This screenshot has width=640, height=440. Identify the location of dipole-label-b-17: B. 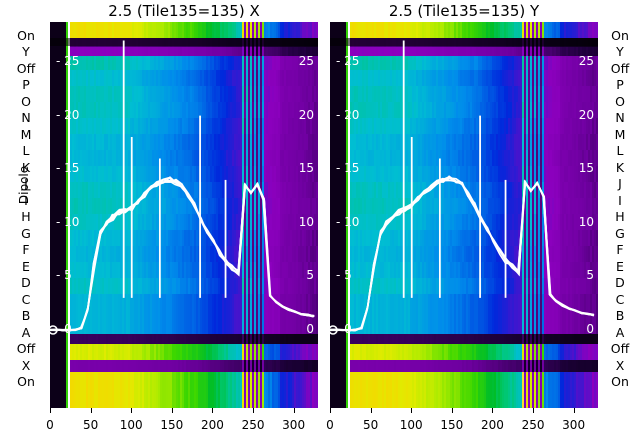
(620, 316).